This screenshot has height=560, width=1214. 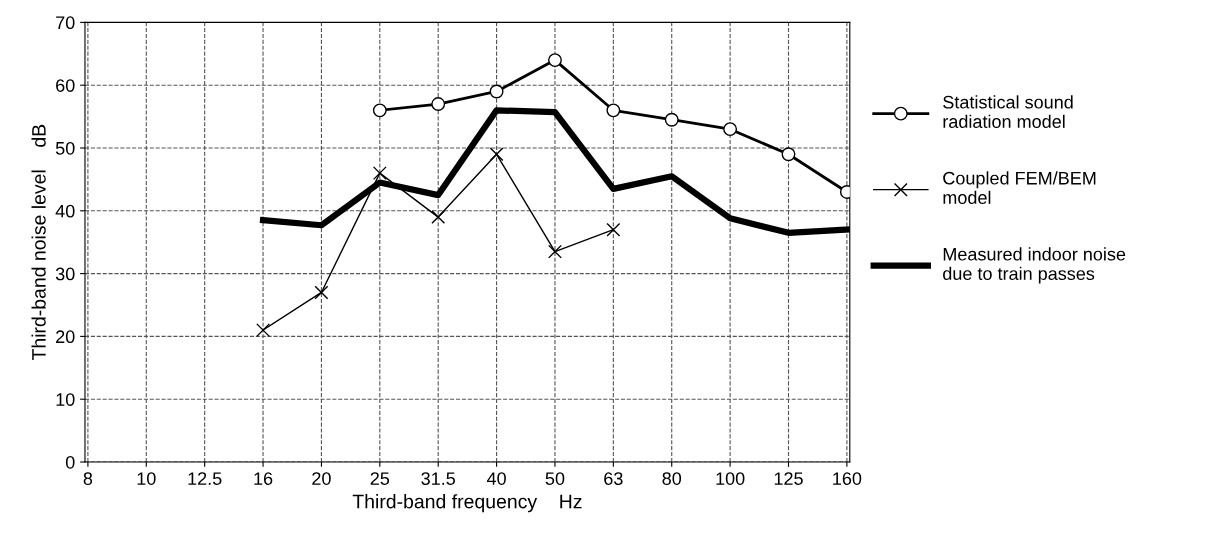 What do you see at coordinates (65, 23) in the screenshot?
I see `y-tick-label: 70` at bounding box center [65, 23].